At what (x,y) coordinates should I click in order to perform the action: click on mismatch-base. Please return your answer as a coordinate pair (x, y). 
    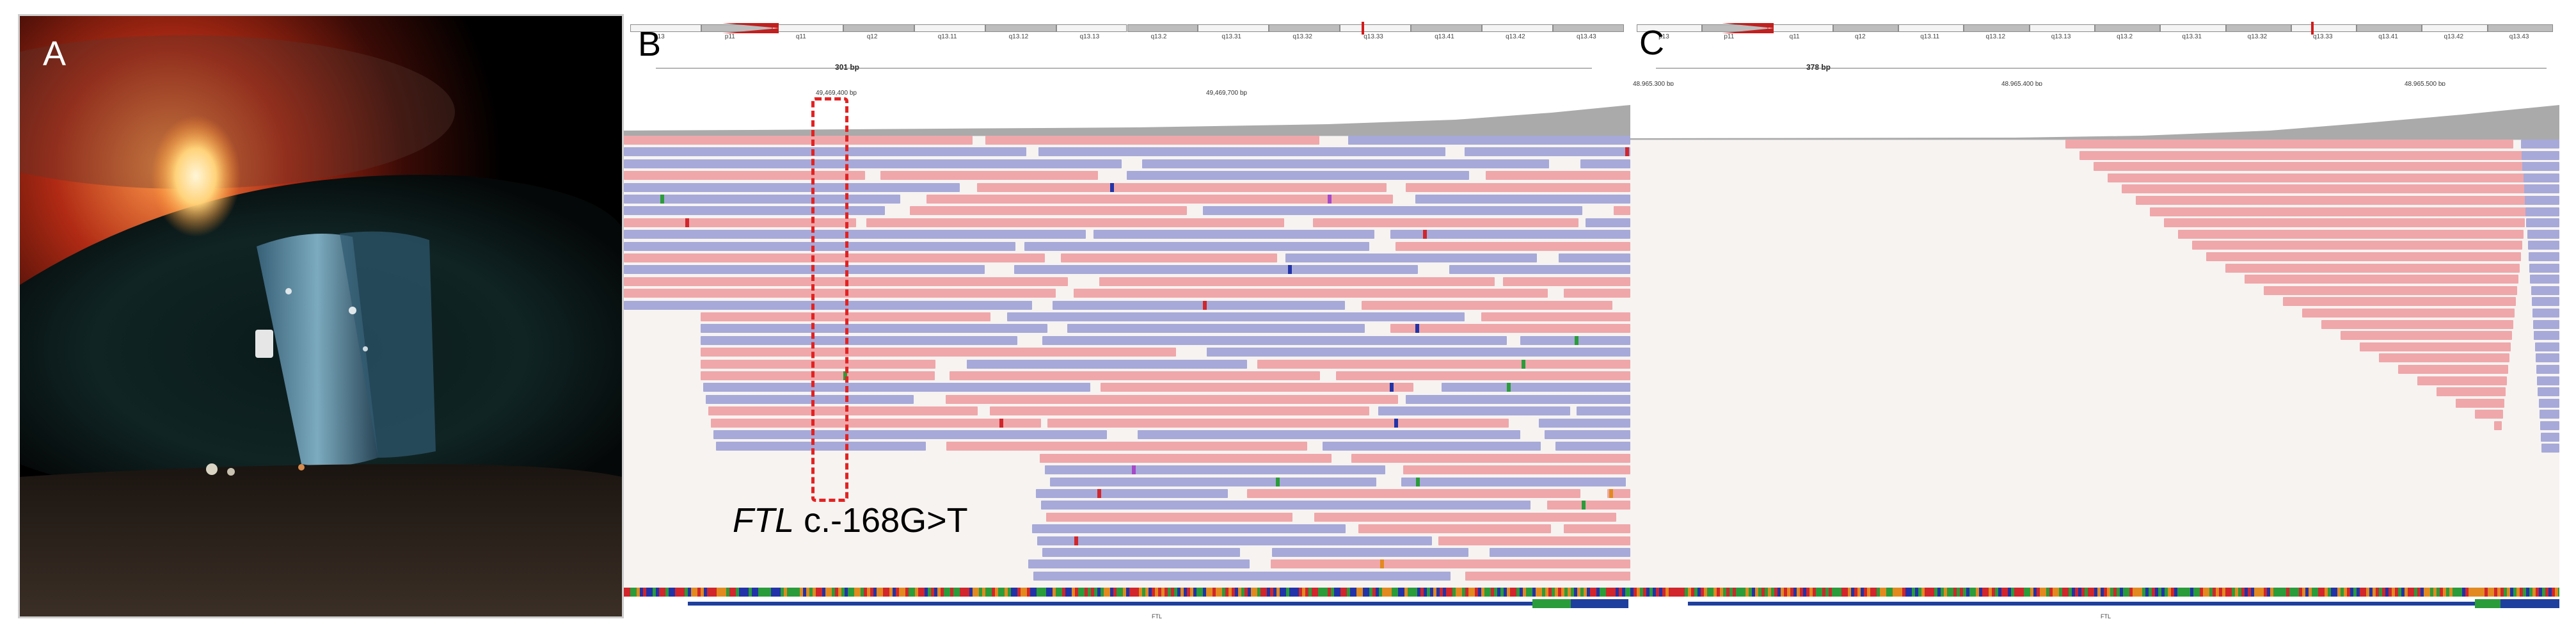
    Looking at the image, I should click on (1584, 505).